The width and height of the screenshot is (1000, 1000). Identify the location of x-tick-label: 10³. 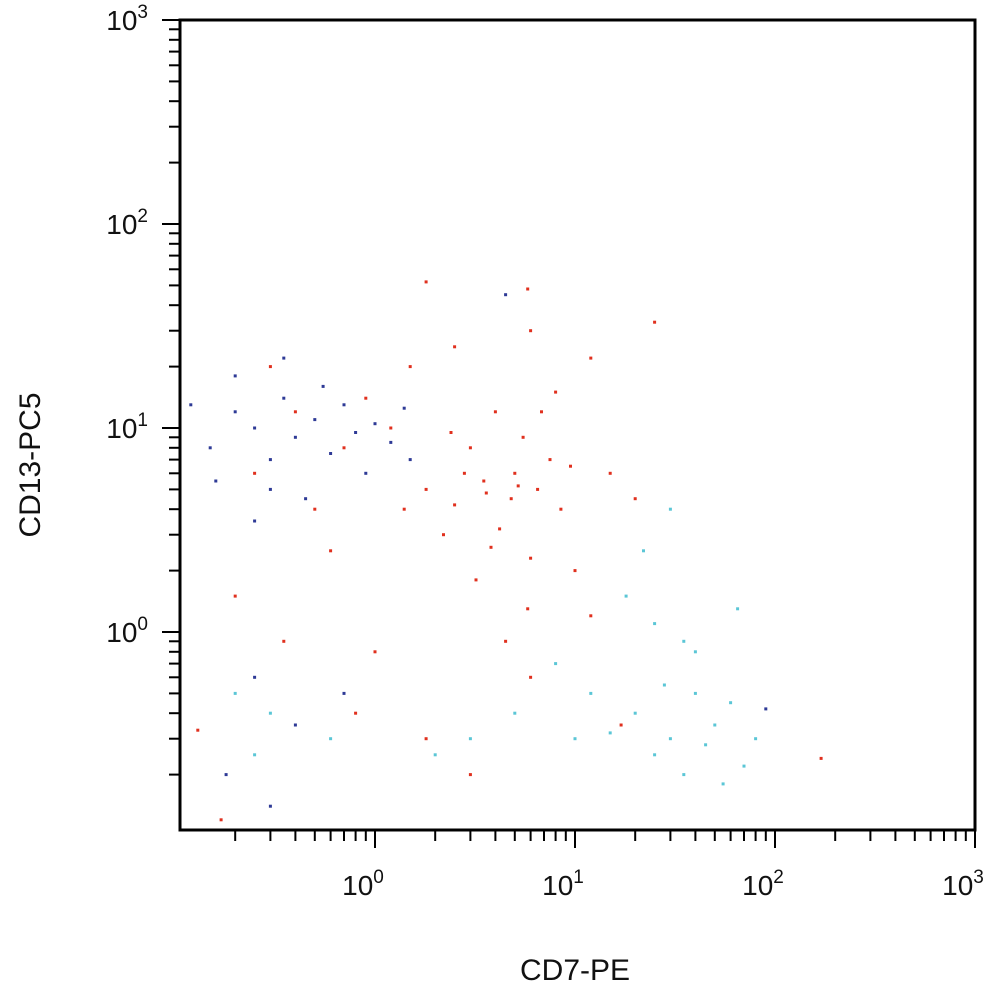
(963, 884).